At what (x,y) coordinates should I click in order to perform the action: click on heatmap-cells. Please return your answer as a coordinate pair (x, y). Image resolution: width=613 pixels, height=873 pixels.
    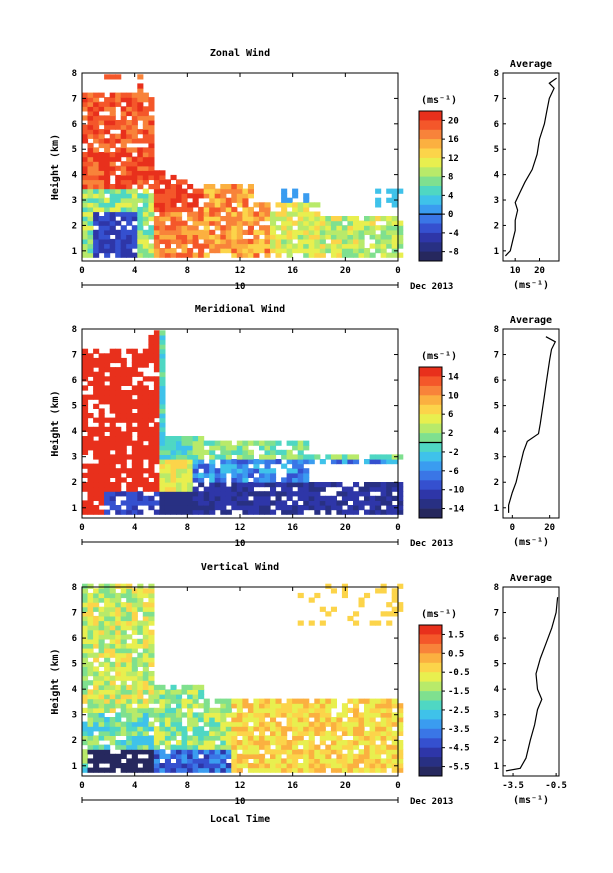
    Looking at the image, I should click on (243, 678).